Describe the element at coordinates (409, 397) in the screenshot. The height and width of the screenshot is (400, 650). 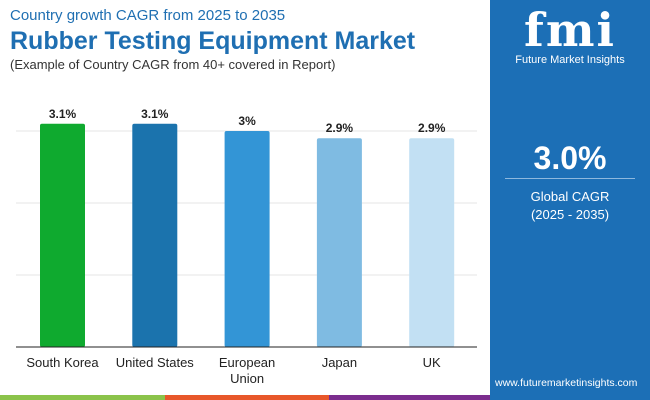
I see `stripe-purple` at that location.